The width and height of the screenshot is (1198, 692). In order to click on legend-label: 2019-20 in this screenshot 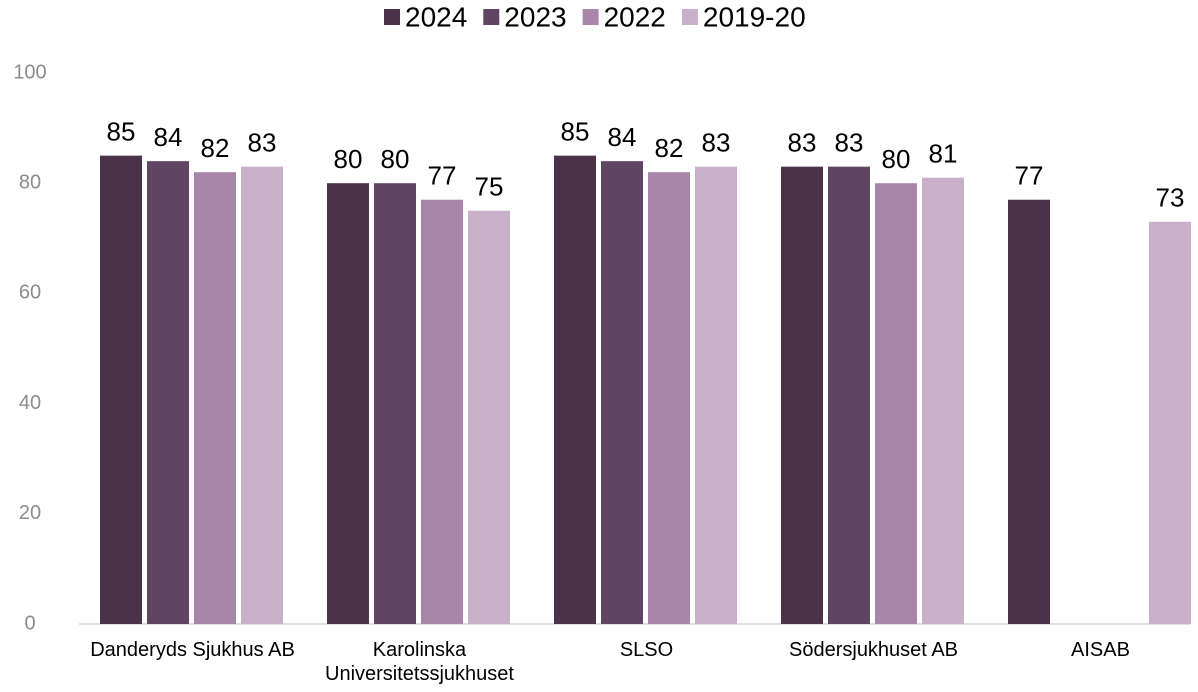, I will do `click(754, 16)`.